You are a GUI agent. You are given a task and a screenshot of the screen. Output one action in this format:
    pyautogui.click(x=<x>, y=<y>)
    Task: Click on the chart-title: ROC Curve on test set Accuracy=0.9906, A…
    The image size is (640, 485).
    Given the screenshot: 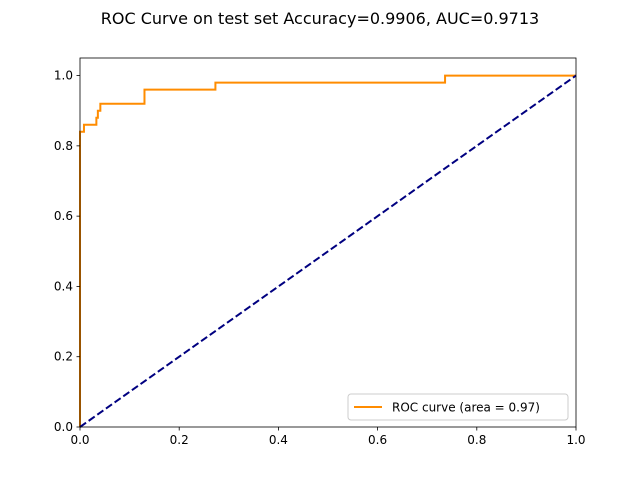 What is the action you would take?
    pyautogui.click(x=320, y=18)
    